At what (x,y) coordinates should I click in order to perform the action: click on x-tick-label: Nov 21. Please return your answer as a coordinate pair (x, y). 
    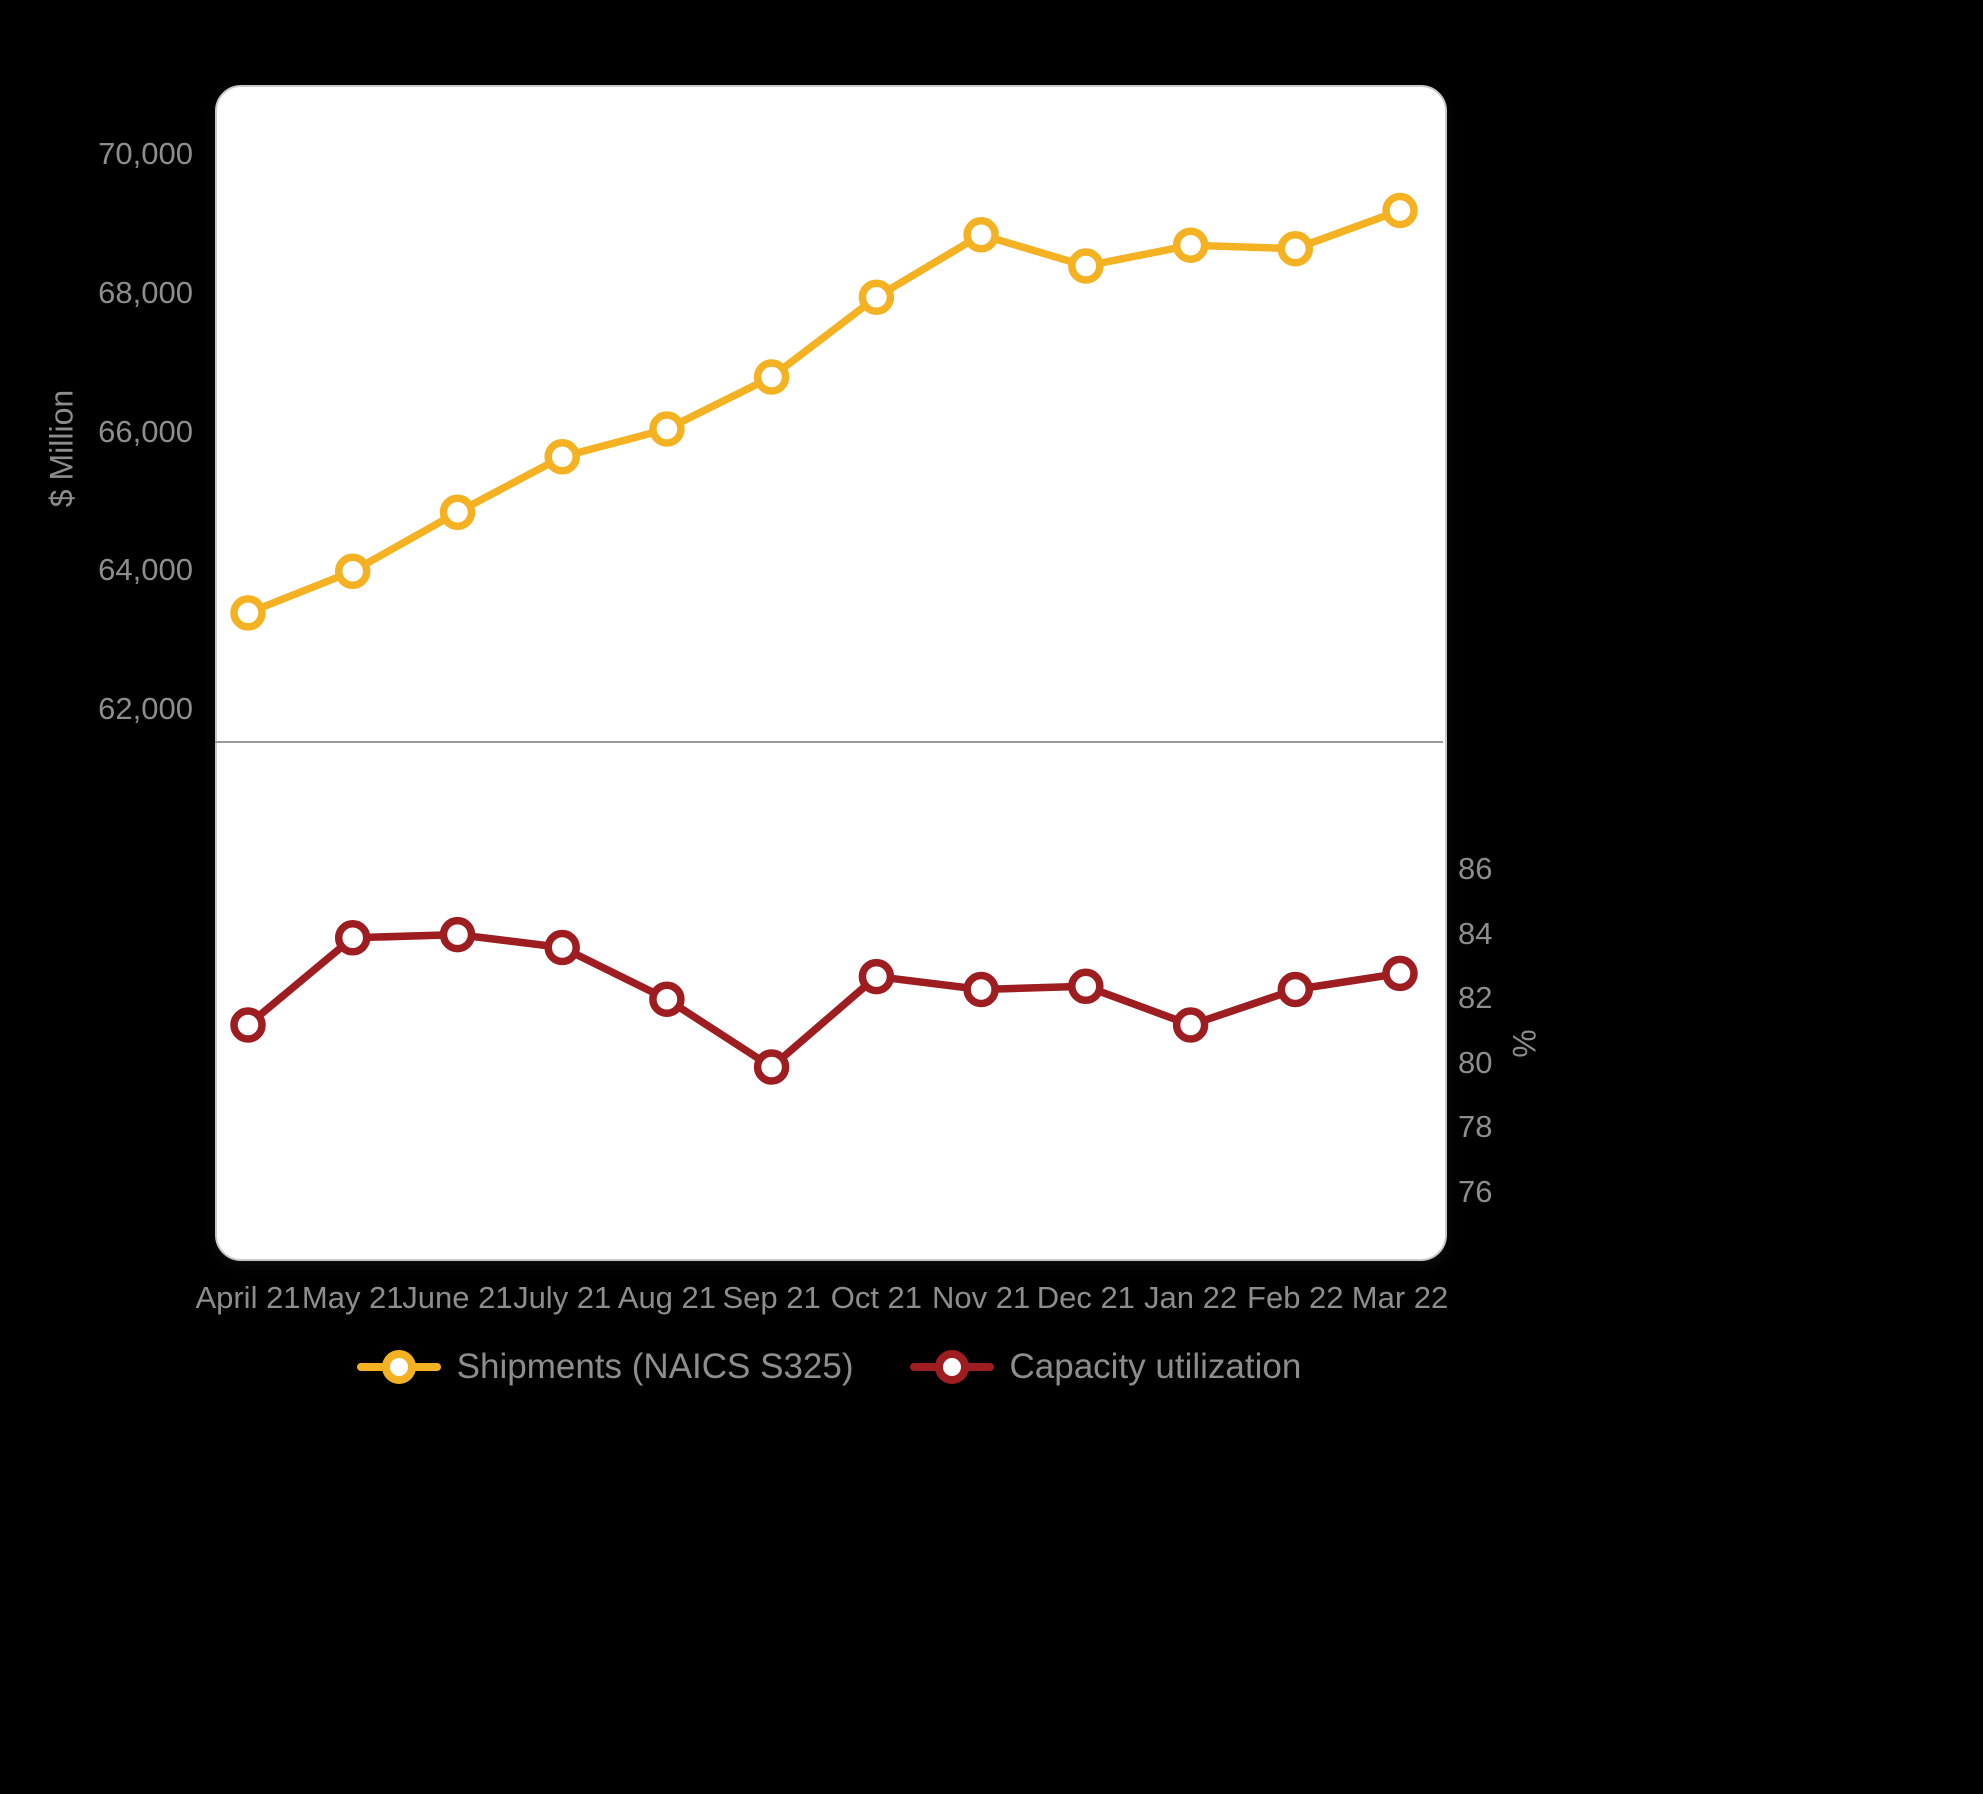
    Looking at the image, I should click on (981, 1297).